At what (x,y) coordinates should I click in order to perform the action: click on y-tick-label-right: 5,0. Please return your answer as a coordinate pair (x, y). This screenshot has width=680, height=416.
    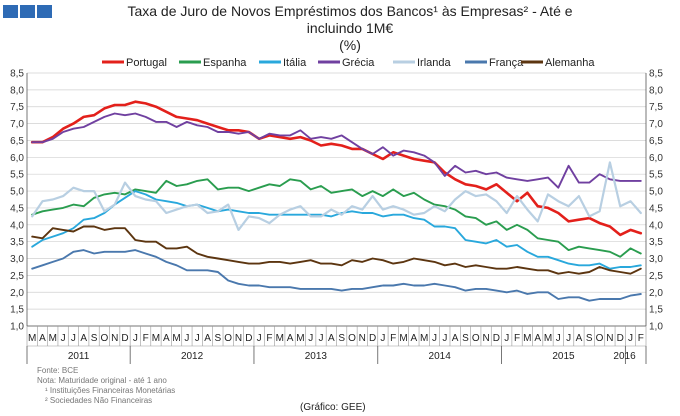
    Looking at the image, I should click on (656, 192).